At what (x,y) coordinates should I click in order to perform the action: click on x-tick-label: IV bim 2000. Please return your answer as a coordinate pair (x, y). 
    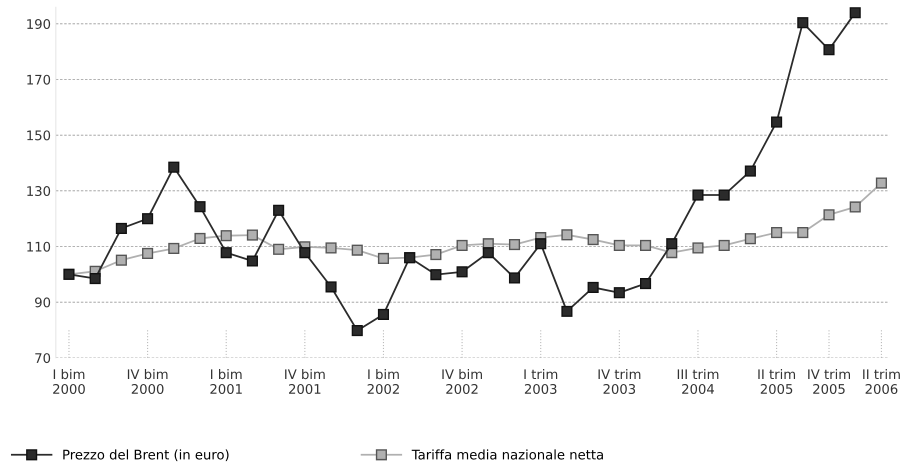
    Looking at the image, I should click on (148, 381).